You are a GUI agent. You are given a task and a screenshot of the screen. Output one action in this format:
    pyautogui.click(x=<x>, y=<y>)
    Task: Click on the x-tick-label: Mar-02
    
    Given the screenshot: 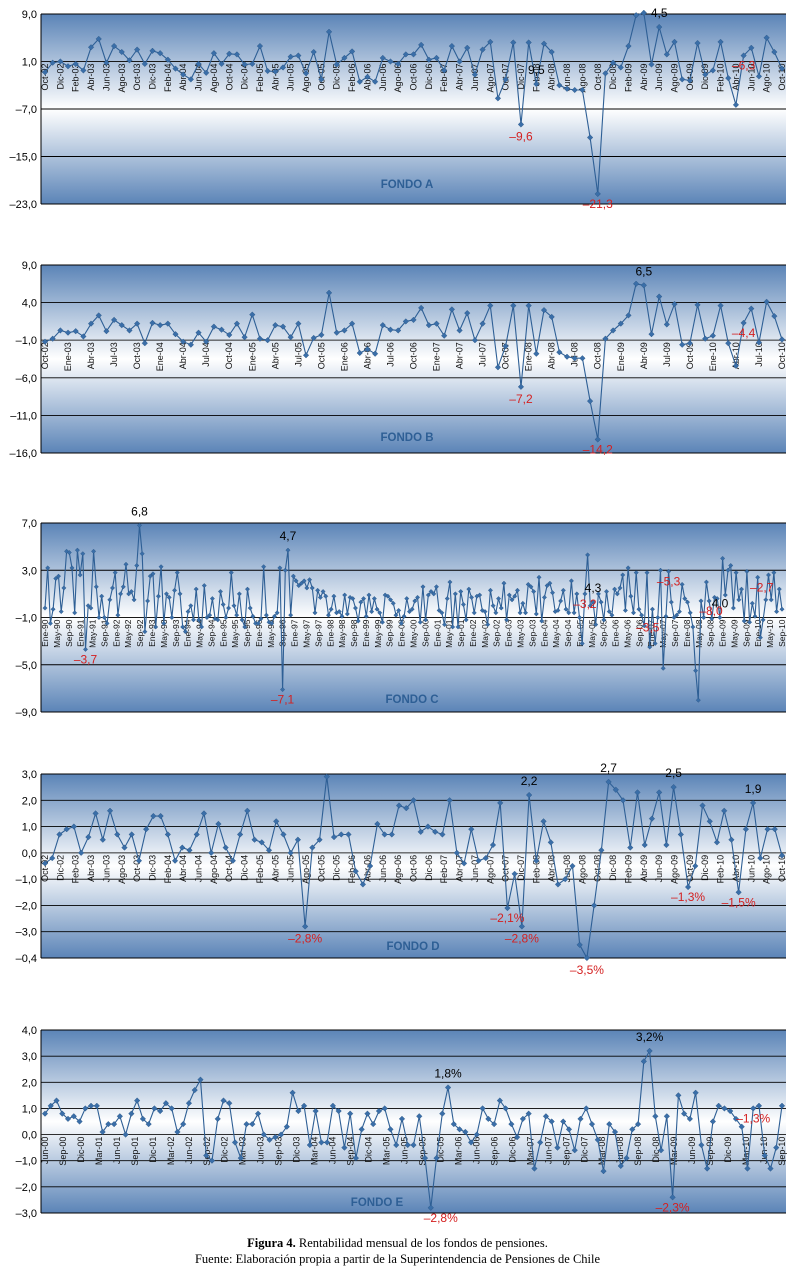 What is the action you would take?
    pyautogui.click(x=171, y=1151)
    